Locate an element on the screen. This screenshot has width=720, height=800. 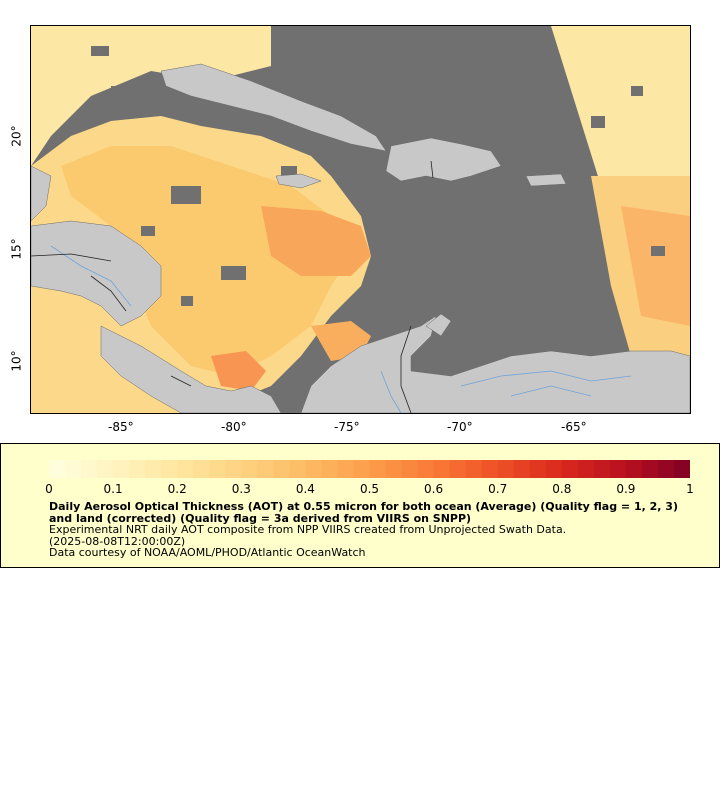
colorbar-tick-label: 0.7 is located at coordinates (498, 489).